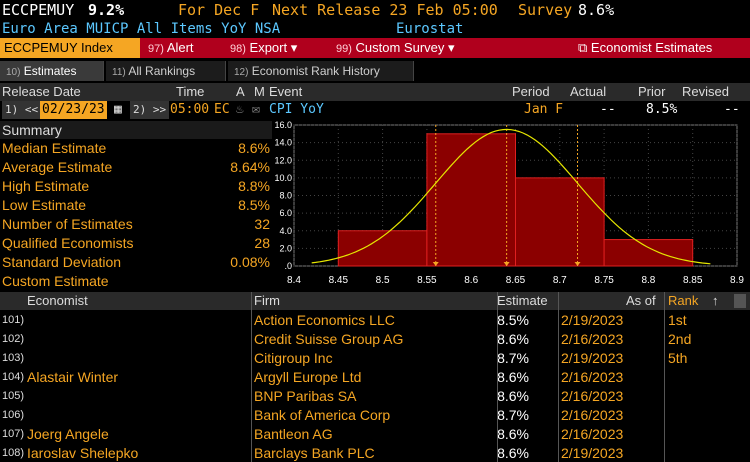 Image resolution: width=750 pixels, height=462 pixels. I want to click on col-a: A, so click(240, 91).